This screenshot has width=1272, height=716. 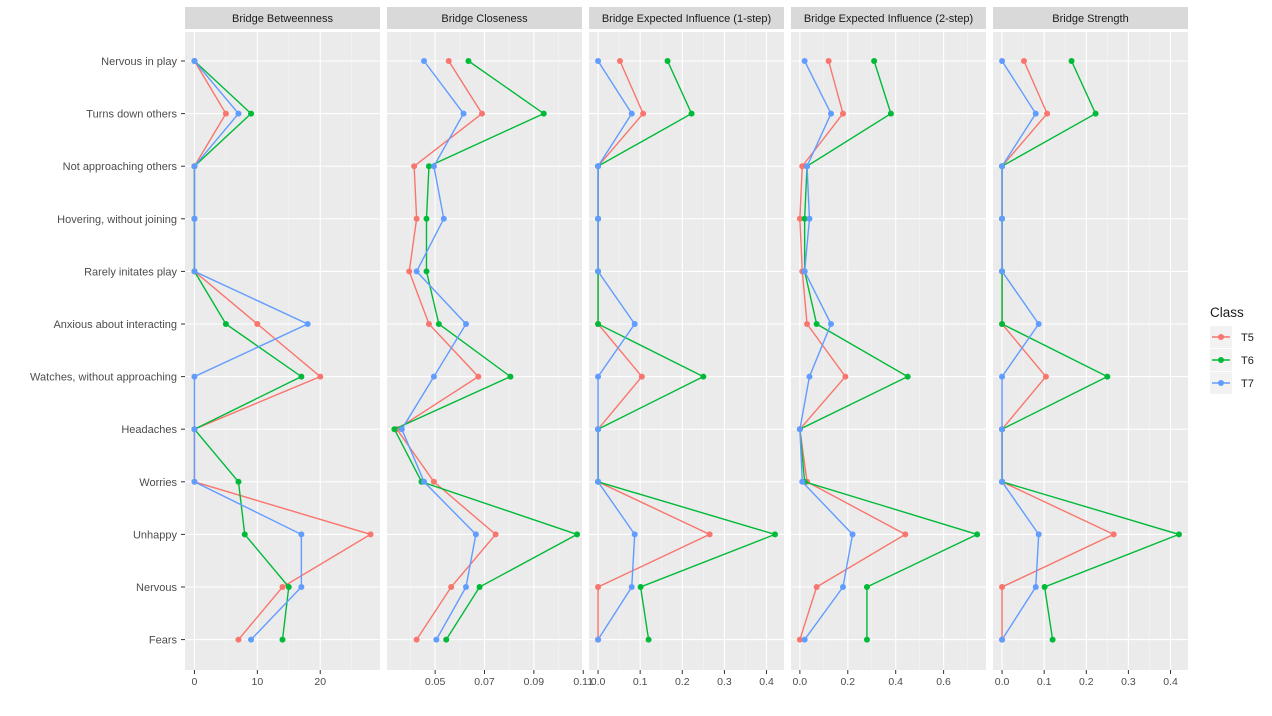 I want to click on y-tick-label-turns-down-others: Turns down others, so click(x=131, y=115).